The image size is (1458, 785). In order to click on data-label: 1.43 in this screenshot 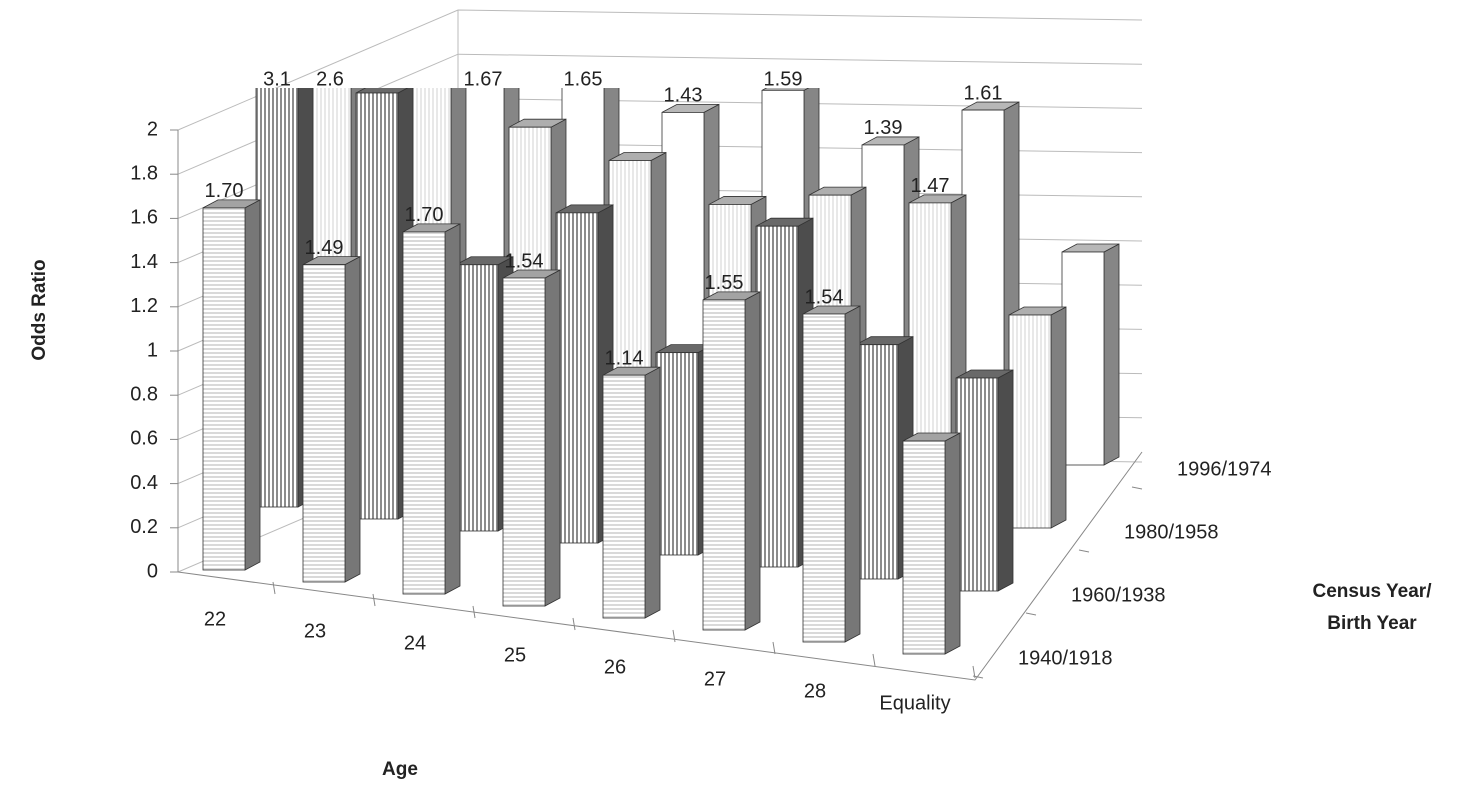, I will do `click(683, 96)`.